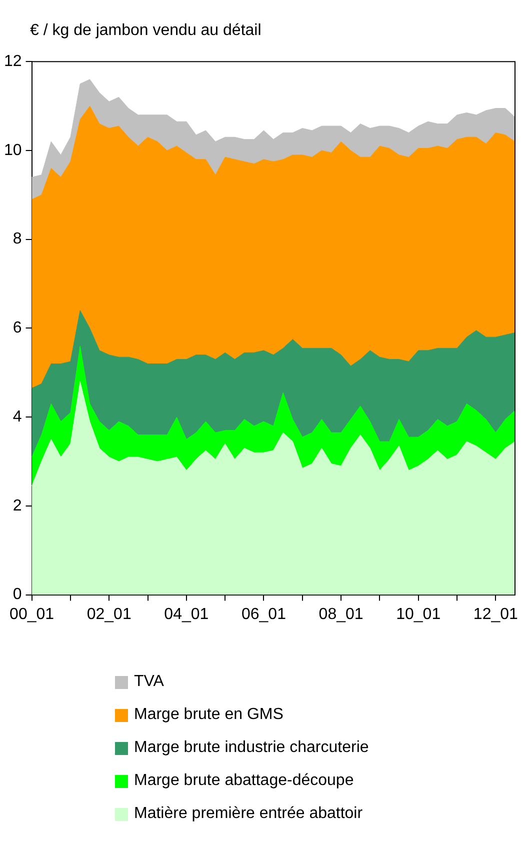 The width and height of the screenshot is (521, 844). I want to click on x-tick-label: 10_01, so click(418, 614).